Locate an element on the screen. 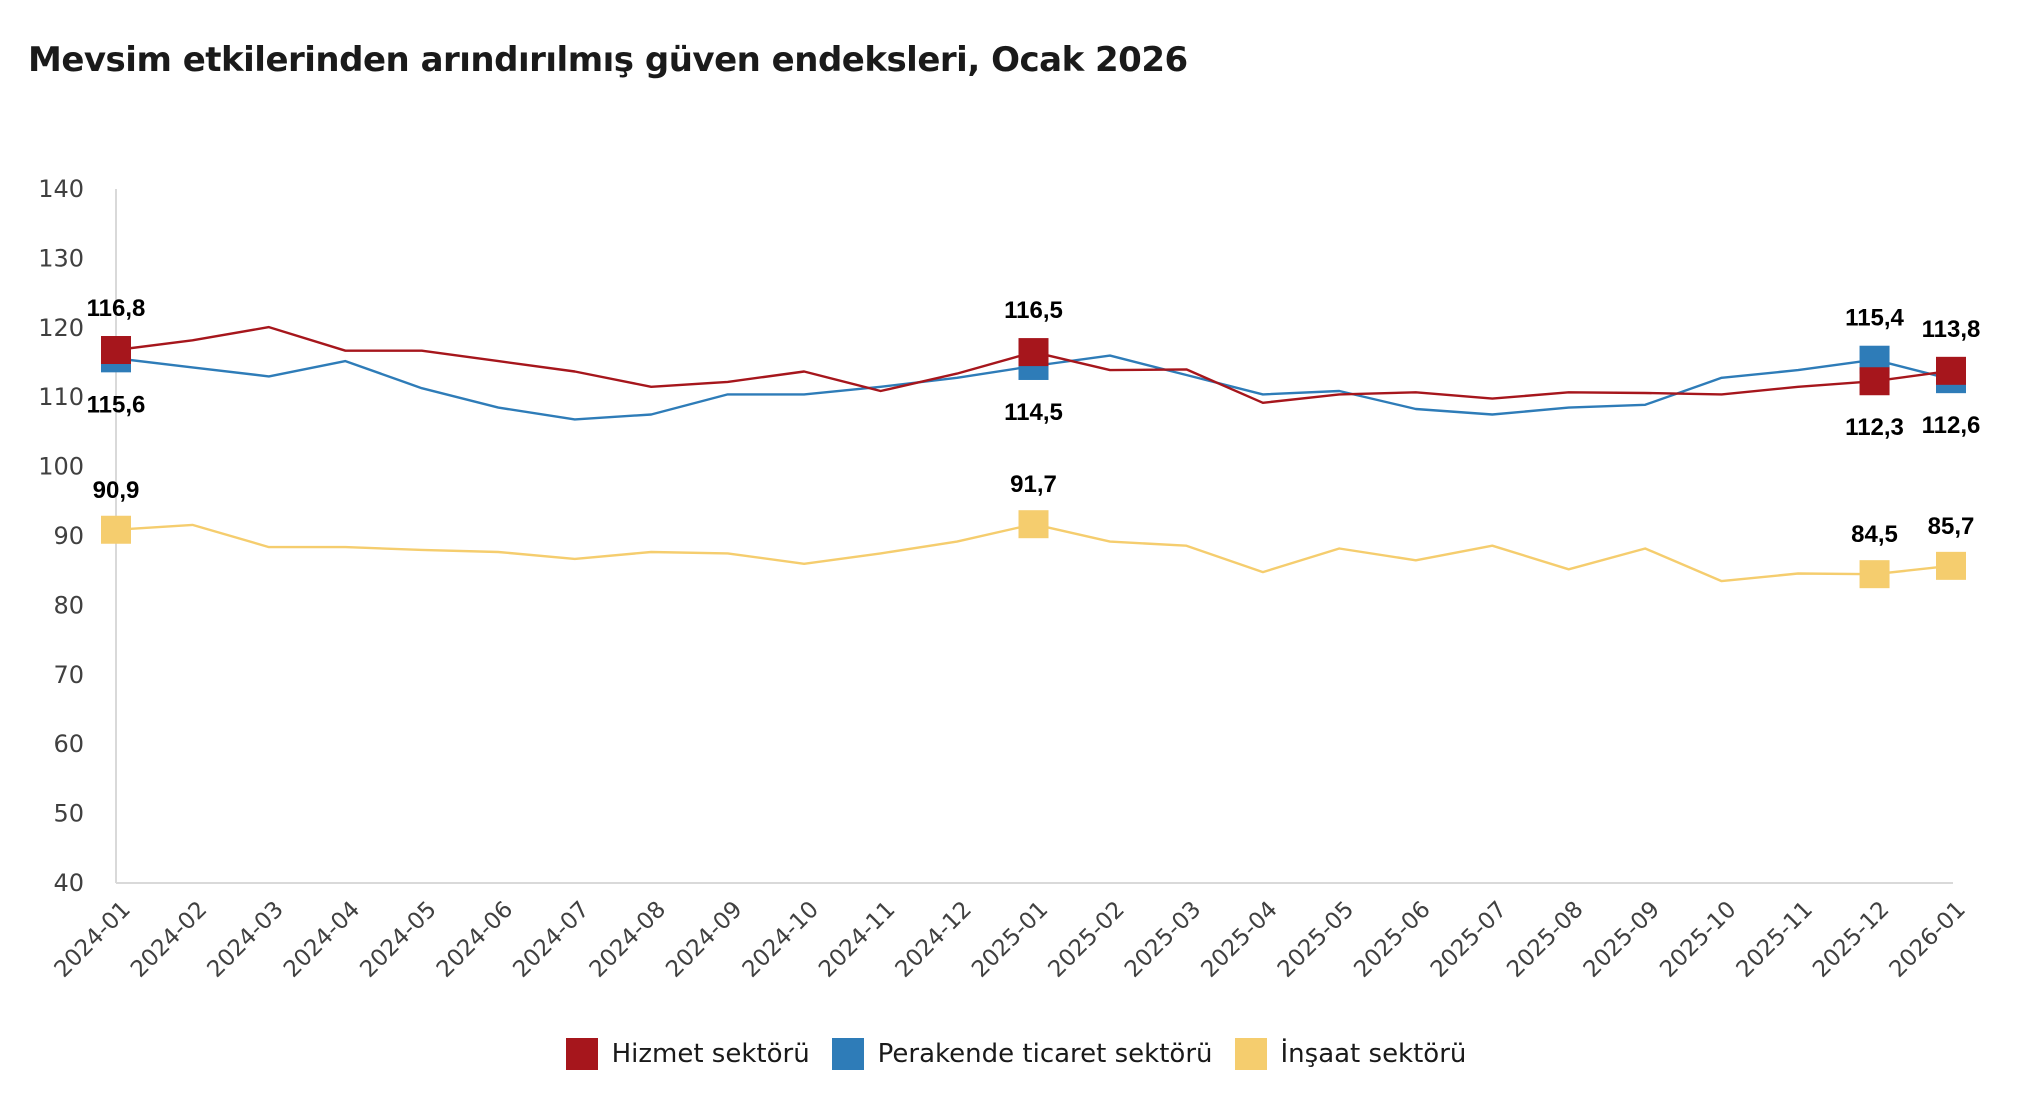 The width and height of the screenshot is (2032, 1120). x-tick-label: 2025-11 is located at coordinates (1775, 940).